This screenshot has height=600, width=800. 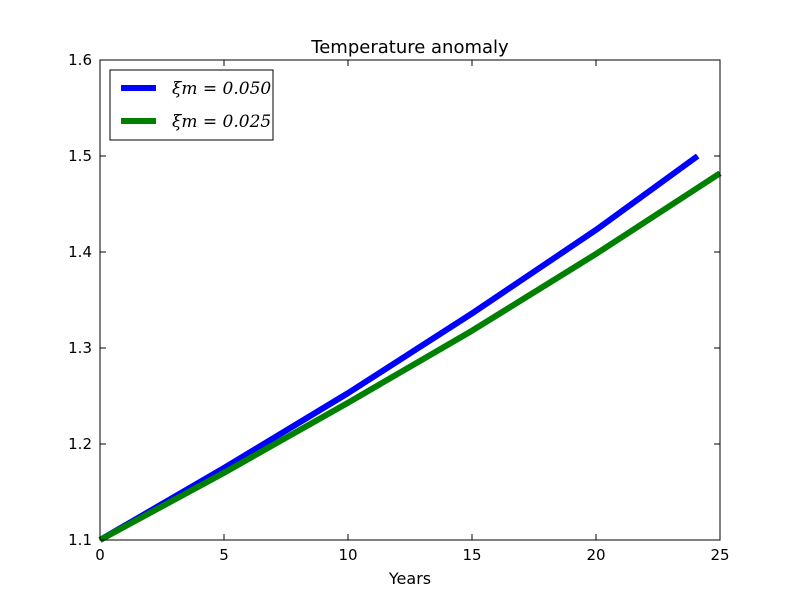 I want to click on x-tick-label: 15, so click(x=471, y=555).